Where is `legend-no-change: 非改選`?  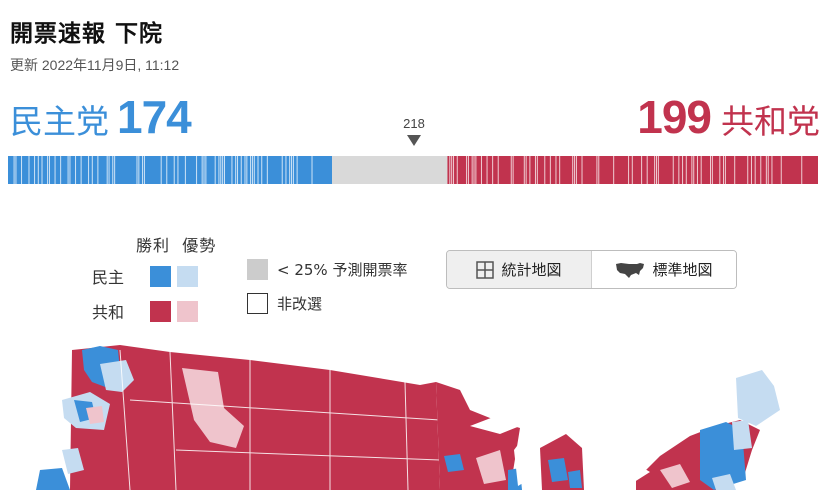 legend-no-change: 非改選 is located at coordinates (284, 303).